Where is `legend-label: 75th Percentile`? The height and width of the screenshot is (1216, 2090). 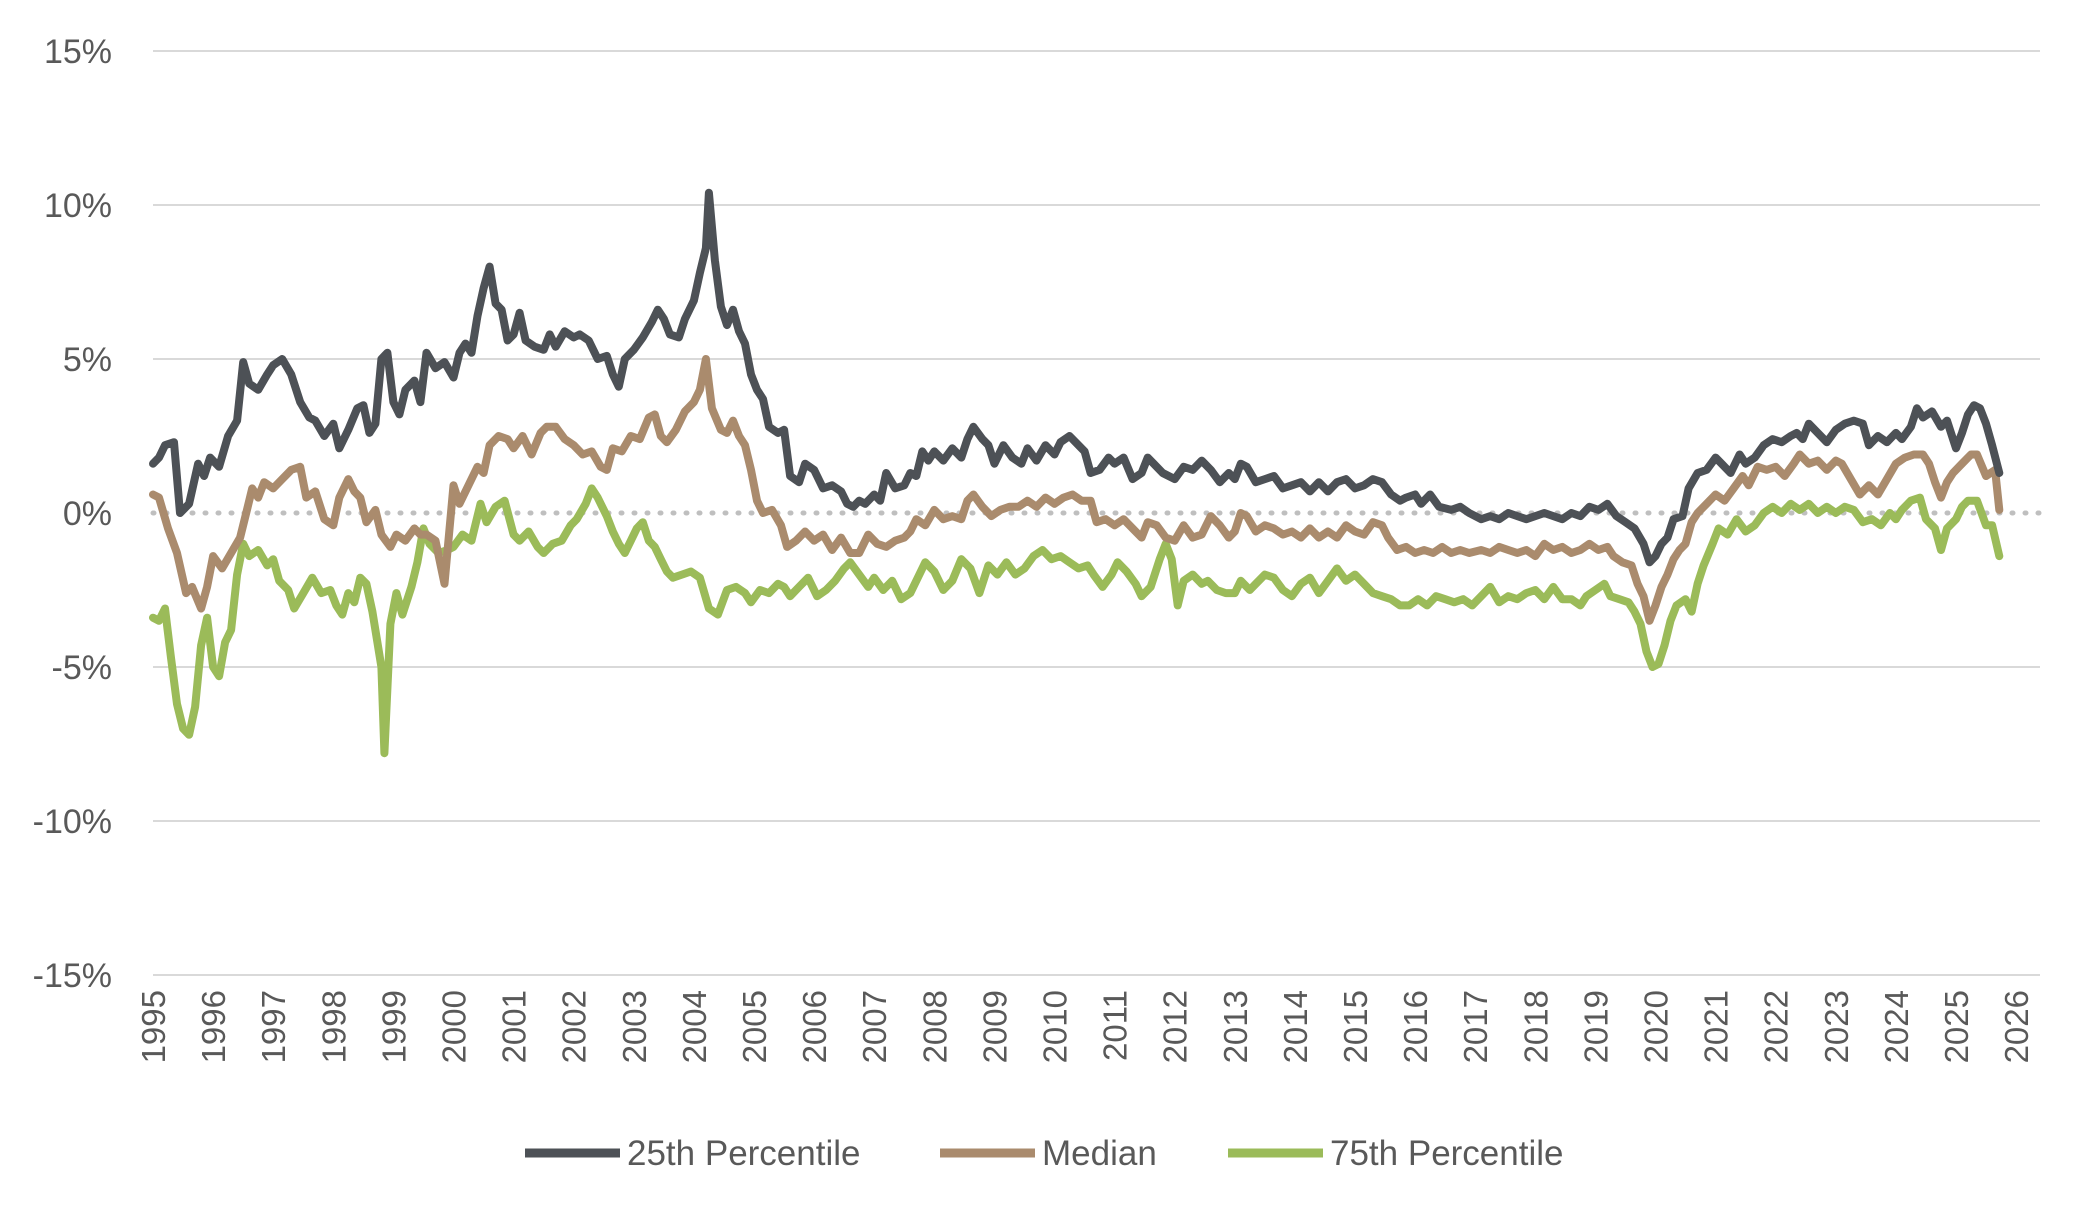 legend-label: 75th Percentile is located at coordinates (1446, 1153).